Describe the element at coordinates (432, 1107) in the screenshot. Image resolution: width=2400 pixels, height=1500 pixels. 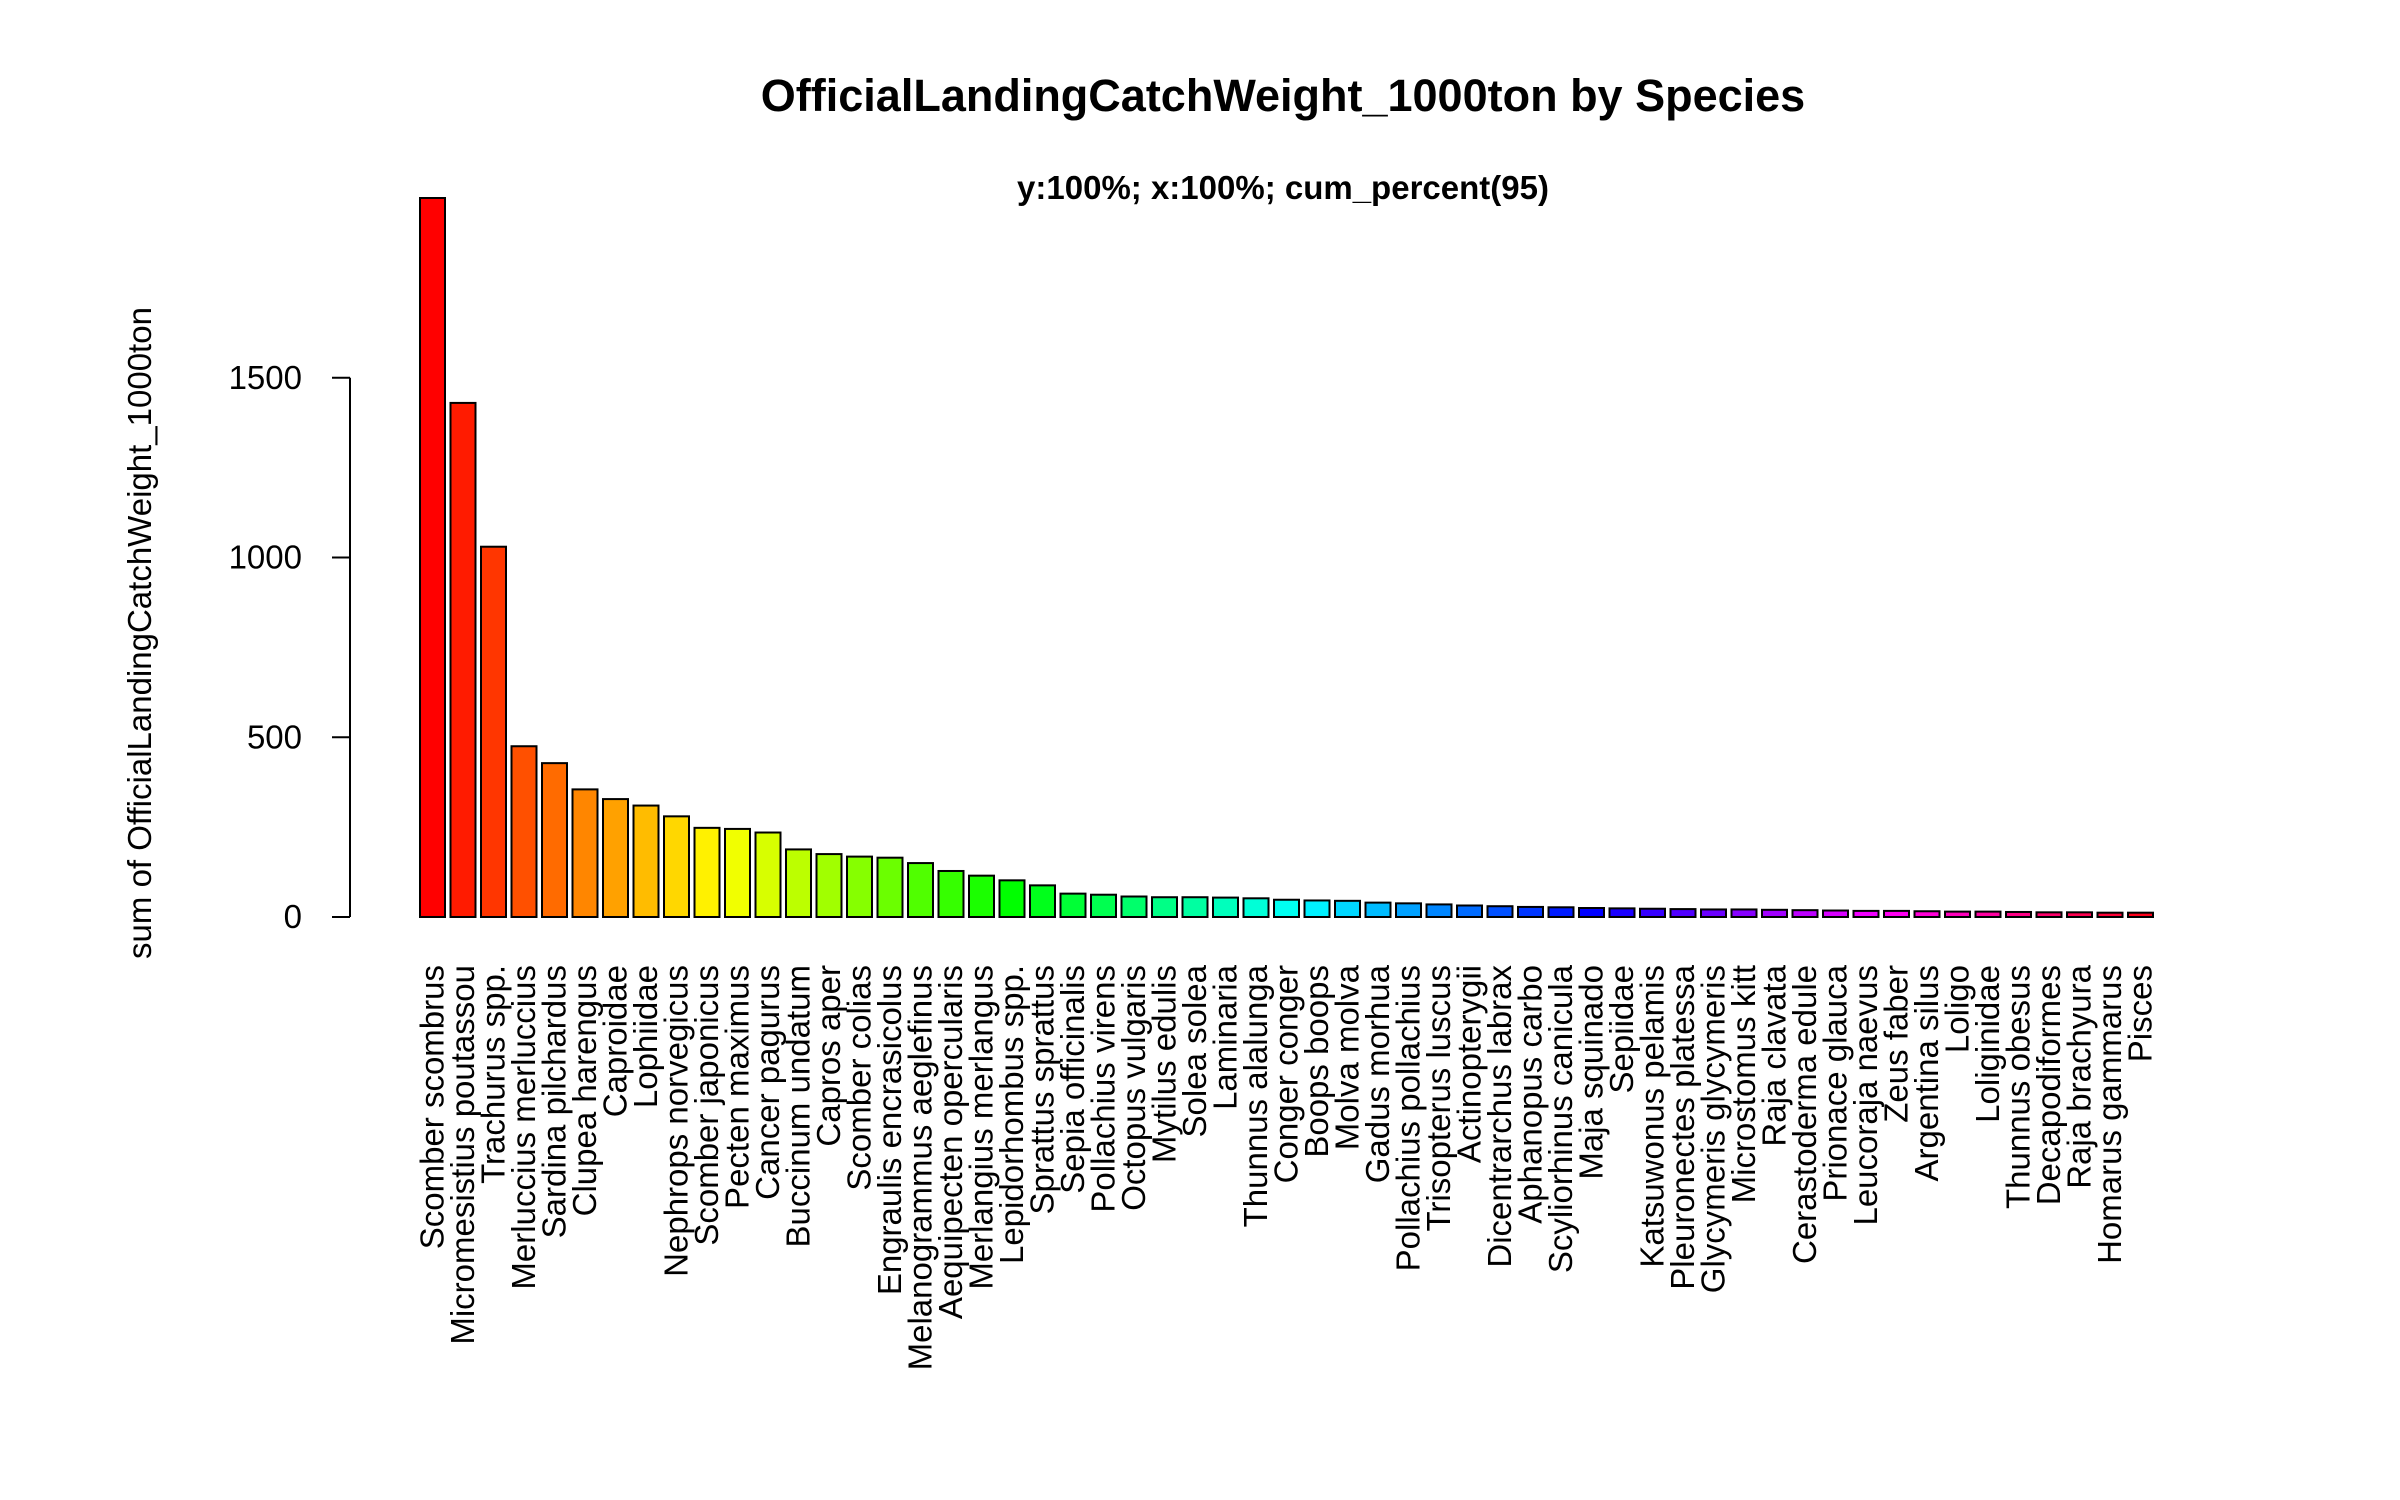
I see `category-label: Scomber scombrus` at that location.